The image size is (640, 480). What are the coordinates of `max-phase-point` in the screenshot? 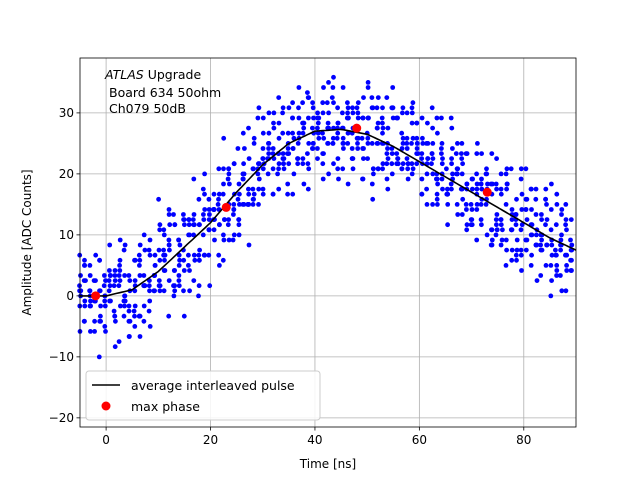 It's located at (96, 296).